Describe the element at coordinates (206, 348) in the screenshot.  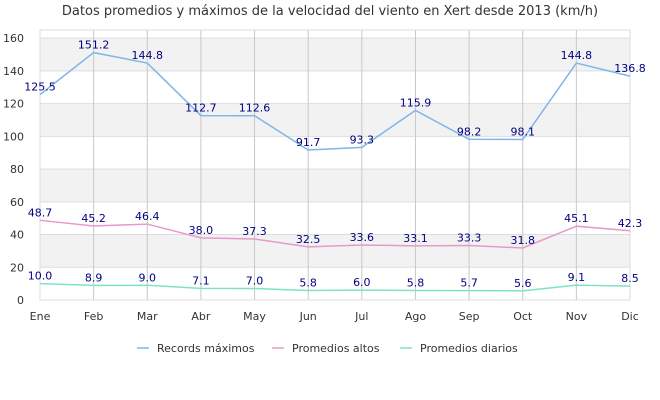
I see `legend-item-1: Records máximos` at that location.